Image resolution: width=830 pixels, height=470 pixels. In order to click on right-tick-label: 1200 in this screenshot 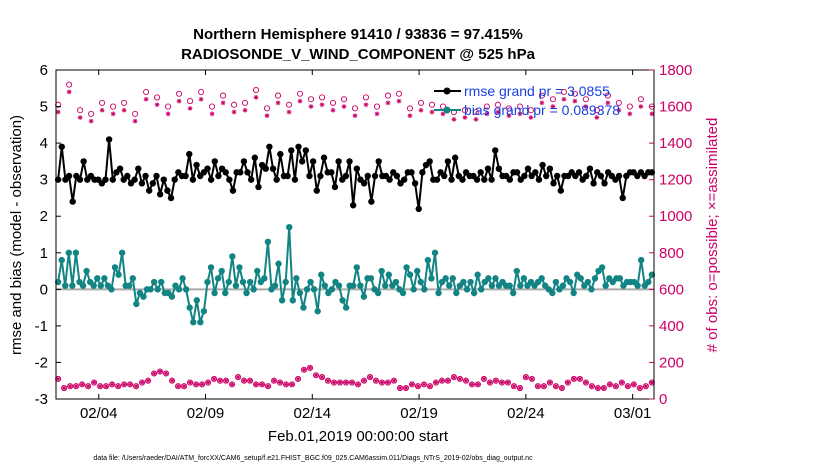, I will do `click(675, 180)`.